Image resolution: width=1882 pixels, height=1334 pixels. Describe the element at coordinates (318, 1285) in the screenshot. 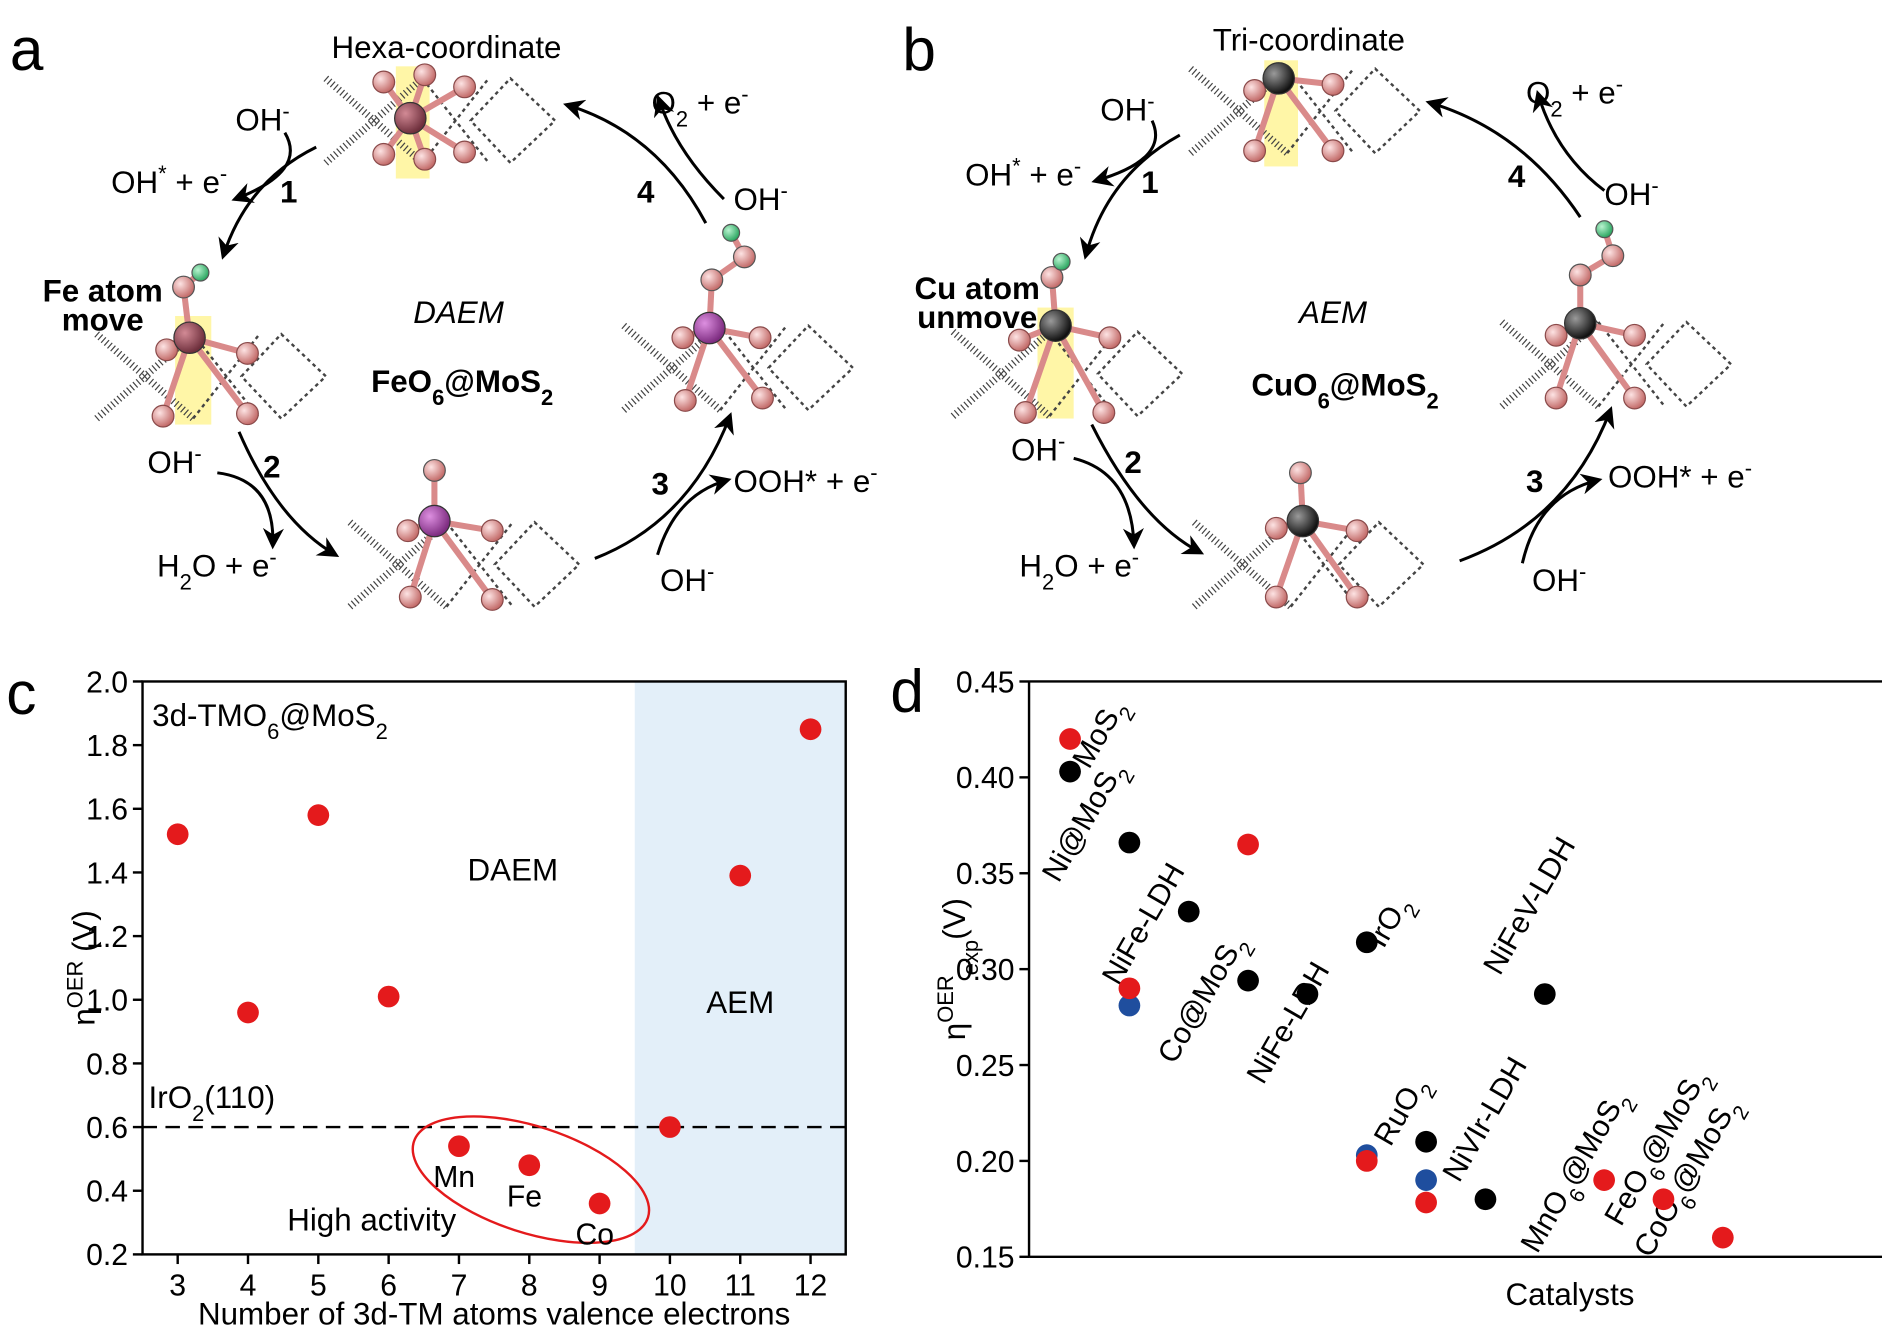

I see `x-tick-label: 5` at that location.